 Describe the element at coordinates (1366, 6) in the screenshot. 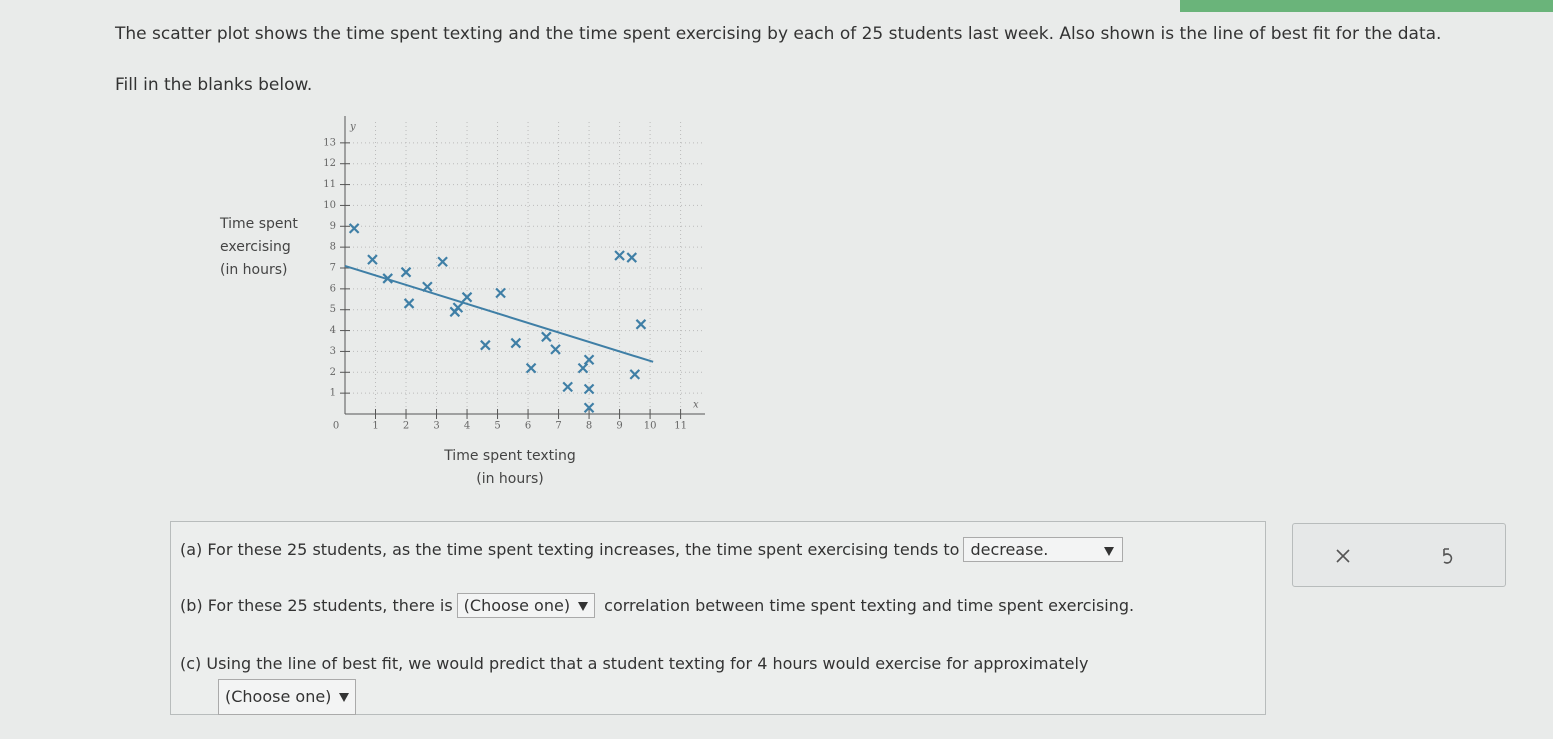

I see `top-bar` at that location.